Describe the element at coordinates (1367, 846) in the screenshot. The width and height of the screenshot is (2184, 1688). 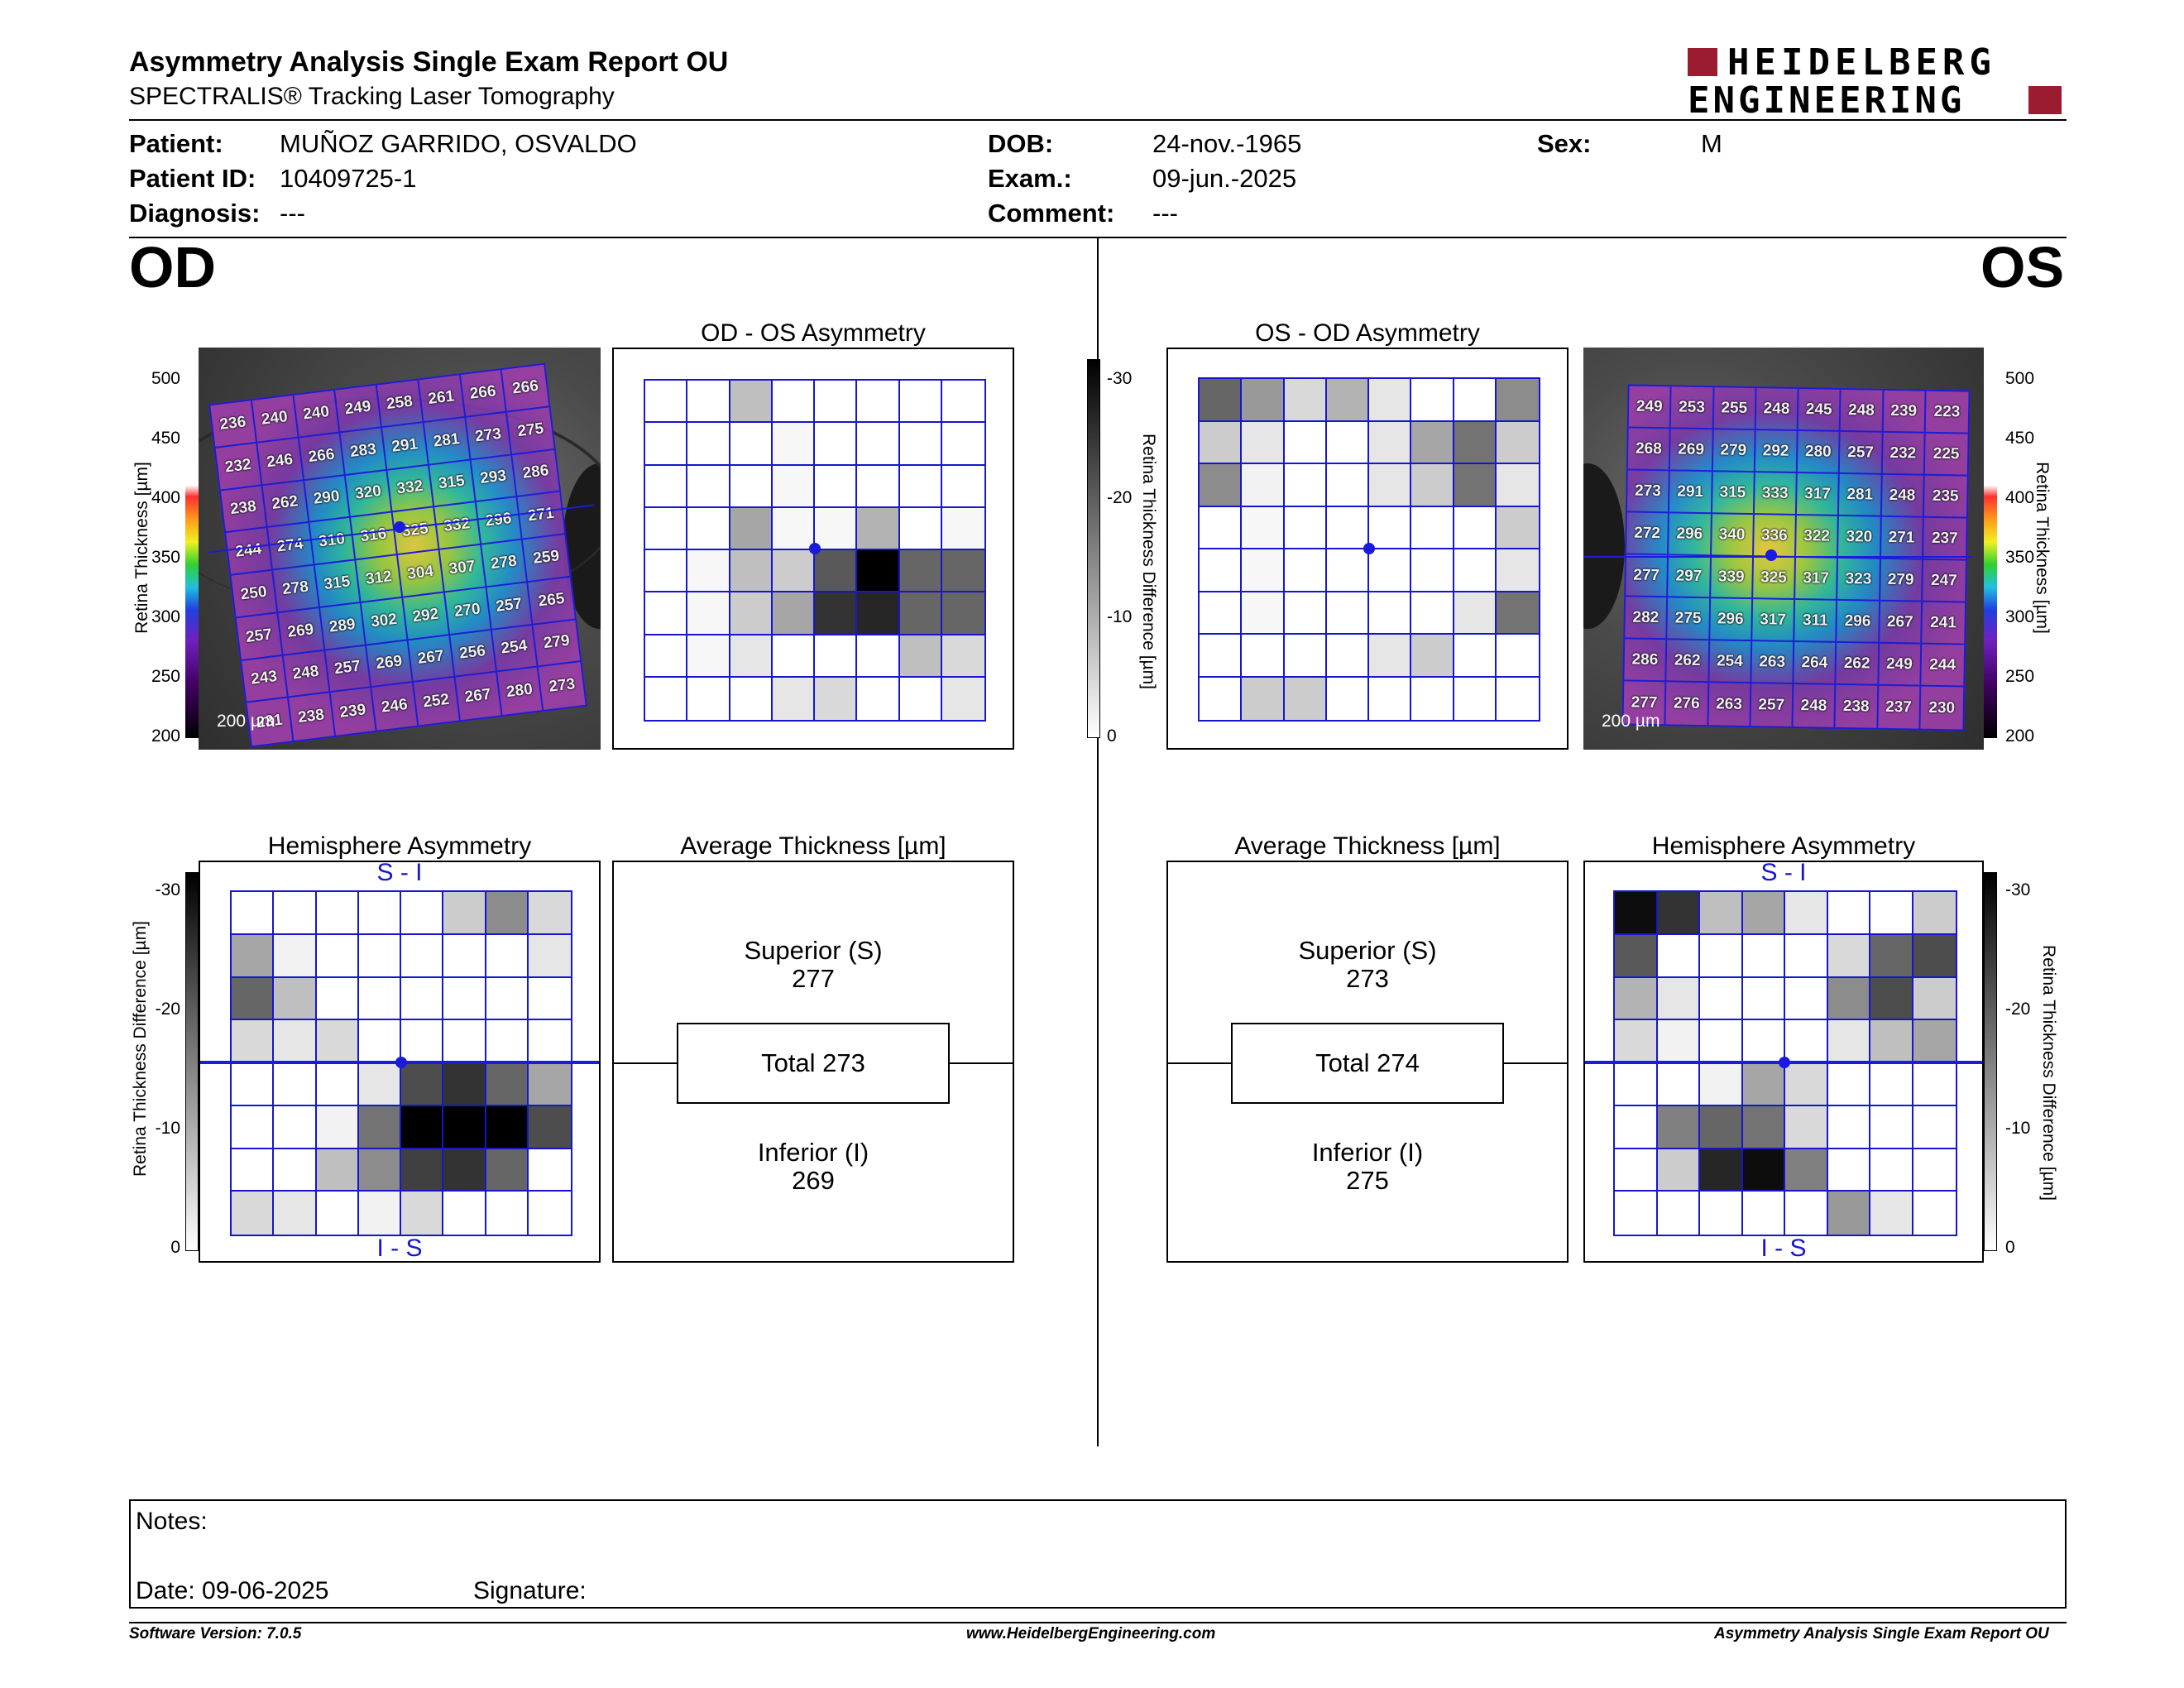
I see `os-avg-title: Average Thickness [µm]` at that location.